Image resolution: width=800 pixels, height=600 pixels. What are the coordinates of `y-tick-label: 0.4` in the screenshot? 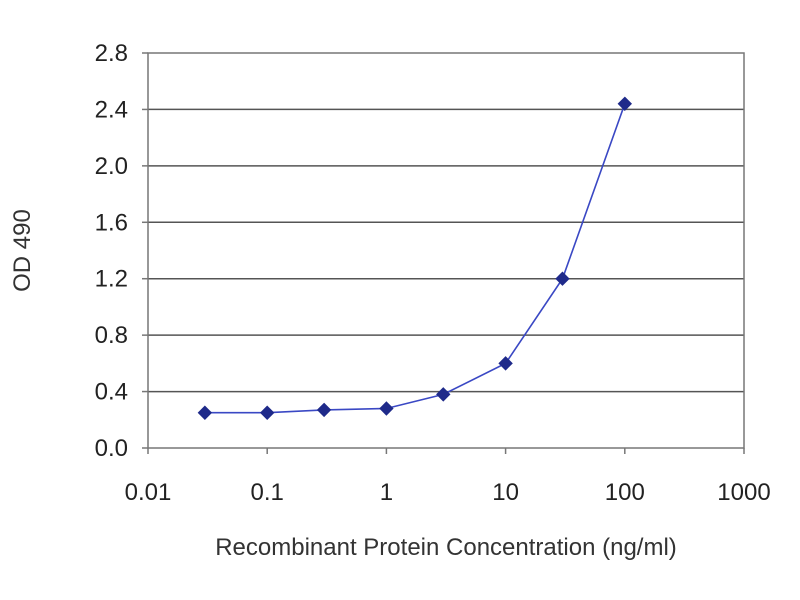 It's located at (111, 392).